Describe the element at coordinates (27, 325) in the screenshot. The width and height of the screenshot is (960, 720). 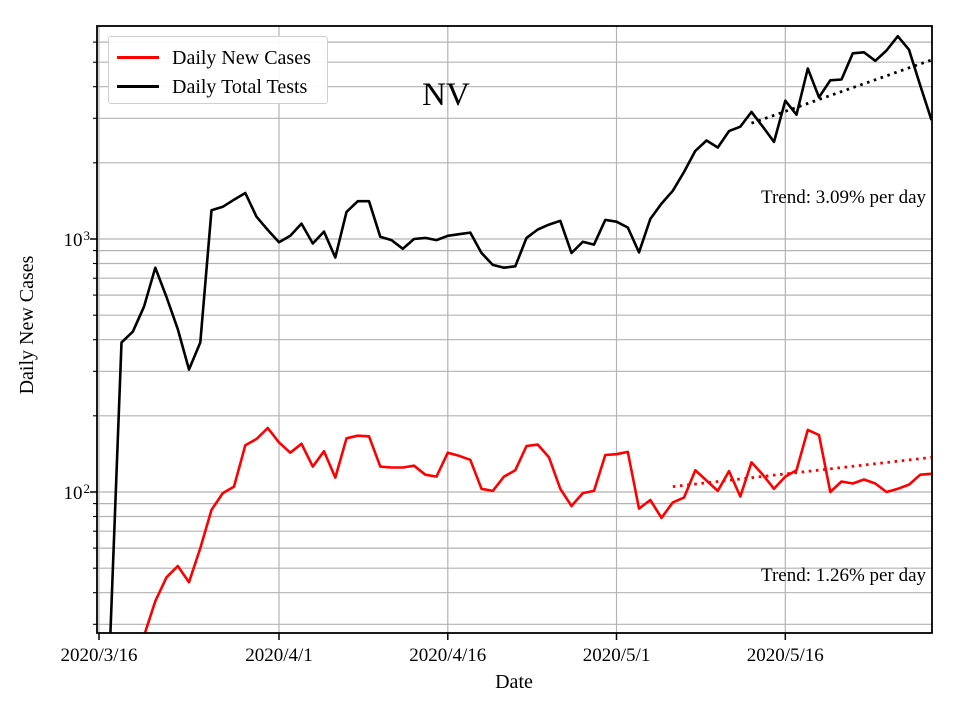
I see `y-axis-label: Daily New Cases` at that location.